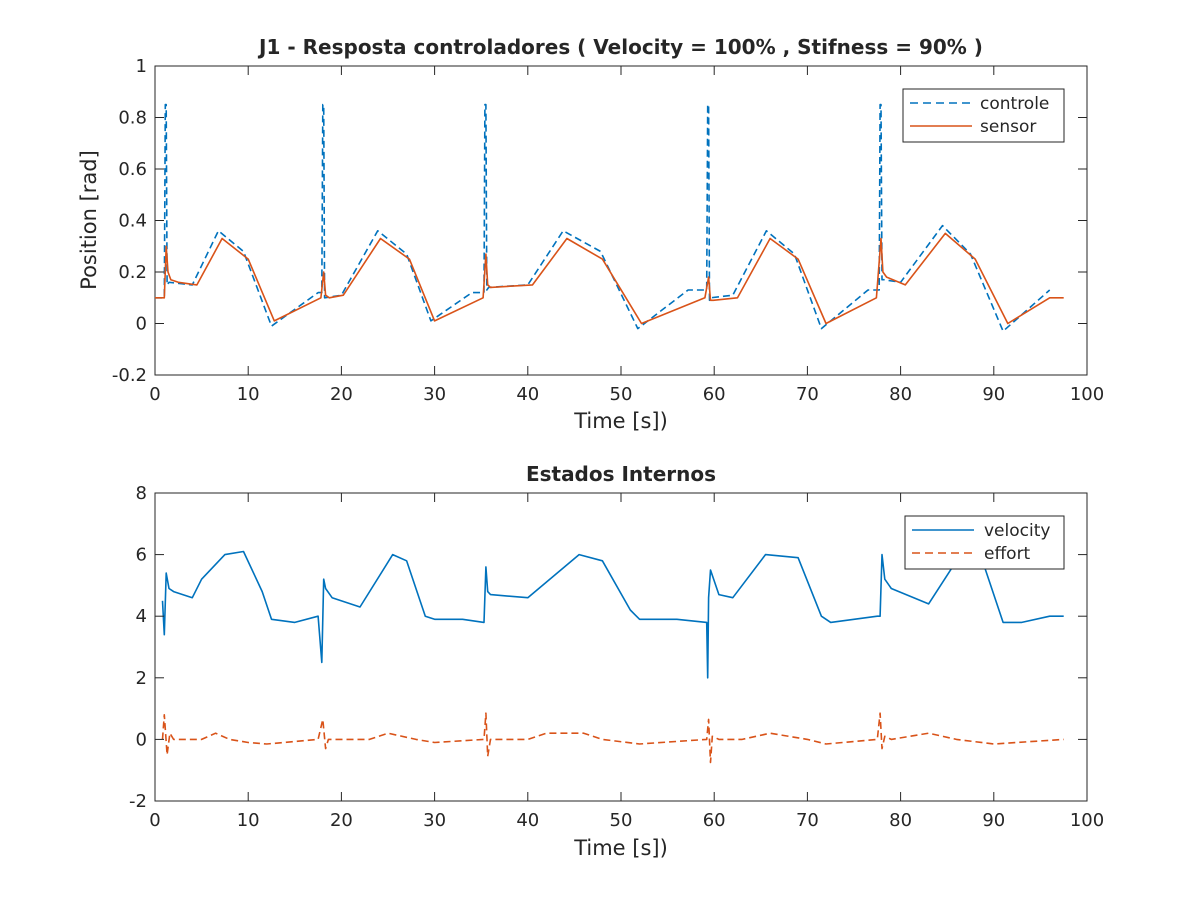 This screenshot has height=900, width=1200. What do you see at coordinates (1008, 127) in the screenshot?
I see `legend-label-sensor: sensor` at bounding box center [1008, 127].